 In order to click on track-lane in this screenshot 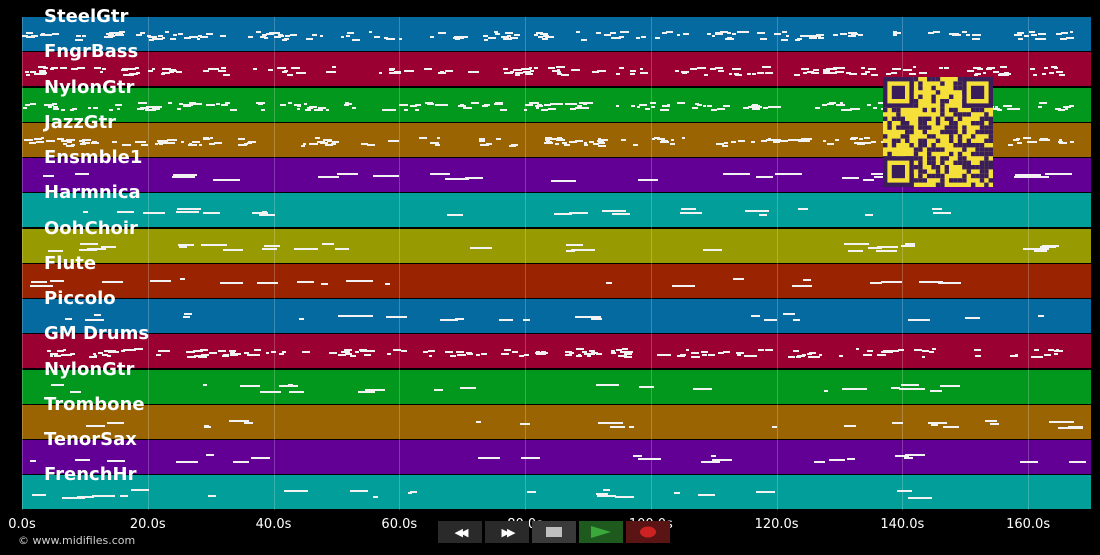, I will do `click(556, 492)`.